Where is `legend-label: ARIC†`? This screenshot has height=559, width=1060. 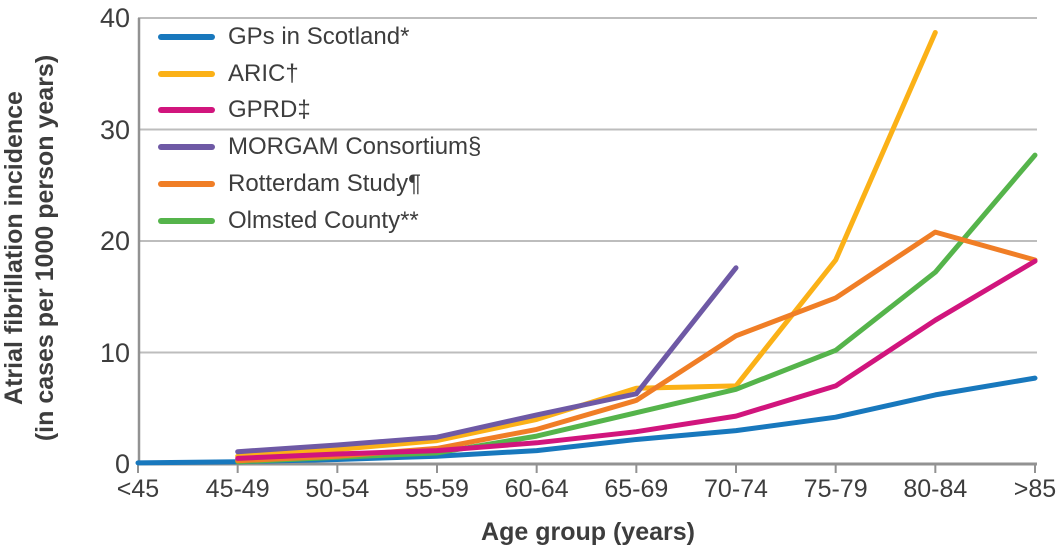
legend-label: ARIC† is located at coordinates (263, 73).